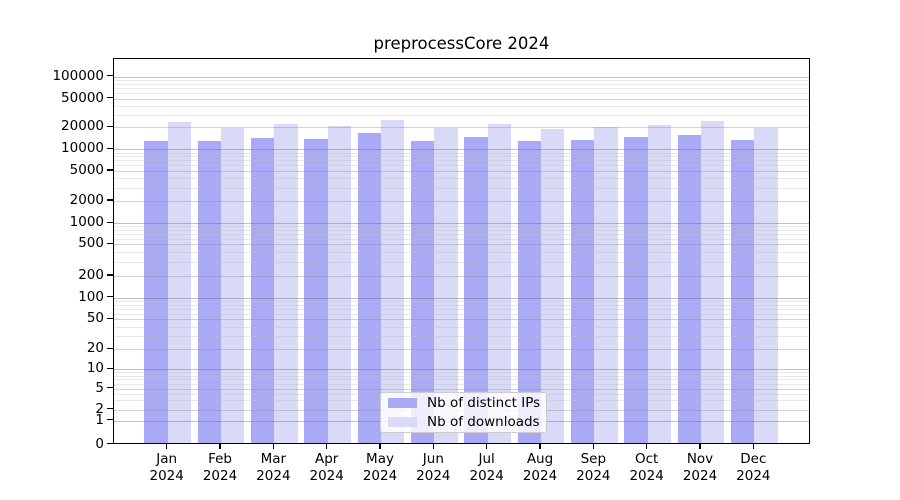 The height and width of the screenshot is (500, 900). I want to click on xtick-label-jan: Jan 2024, so click(167, 467).